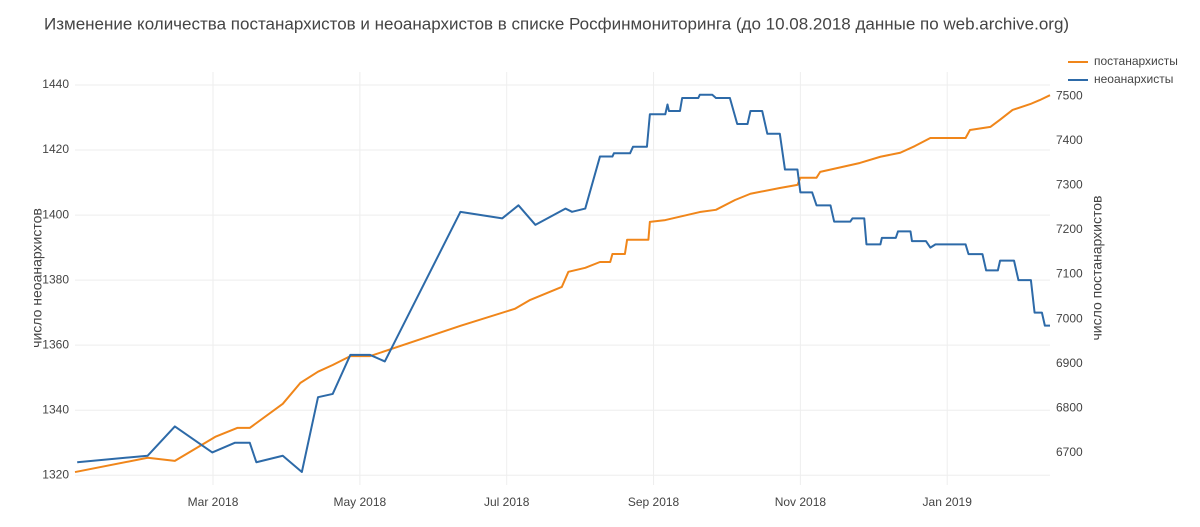  Describe the element at coordinates (1133, 79) in the screenshot. I see `legend-label: неоанархисты` at that location.